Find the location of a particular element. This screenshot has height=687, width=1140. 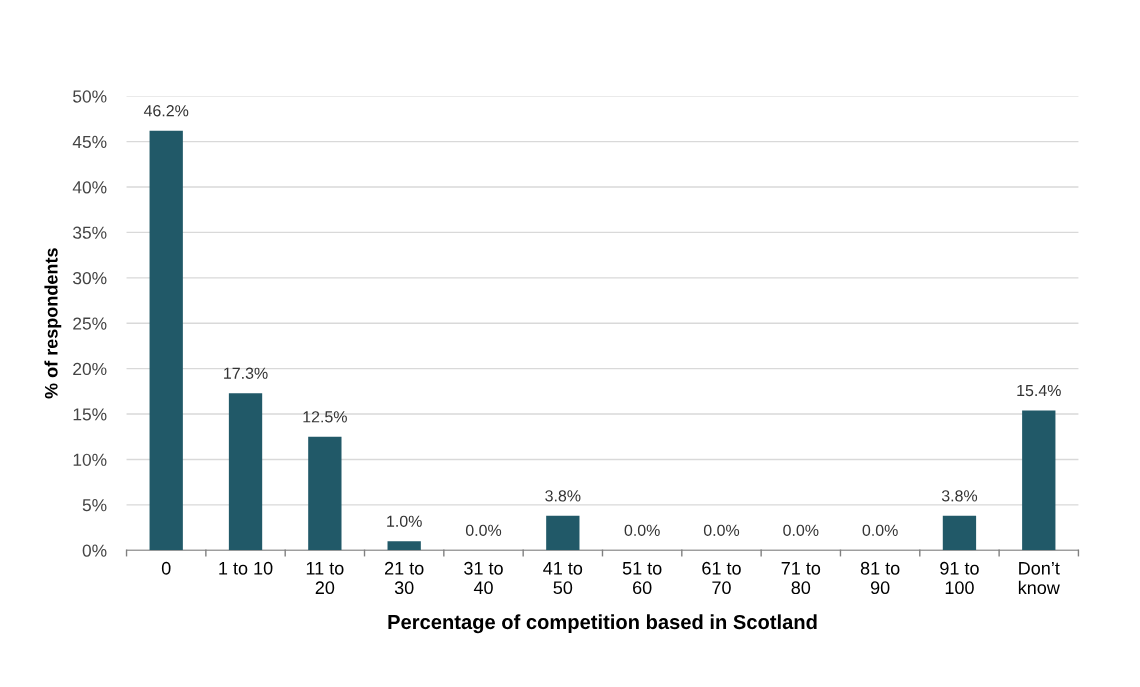

x-tick-label: 21 to 30 is located at coordinates (404, 578).